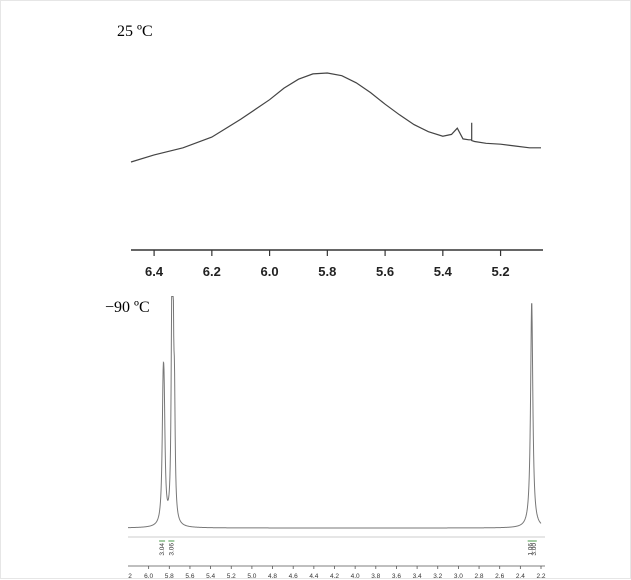 The height and width of the screenshot is (580, 631). What do you see at coordinates (127, 307) in the screenshot?
I see `temperature-label-minus90: −90 ºC` at bounding box center [127, 307].